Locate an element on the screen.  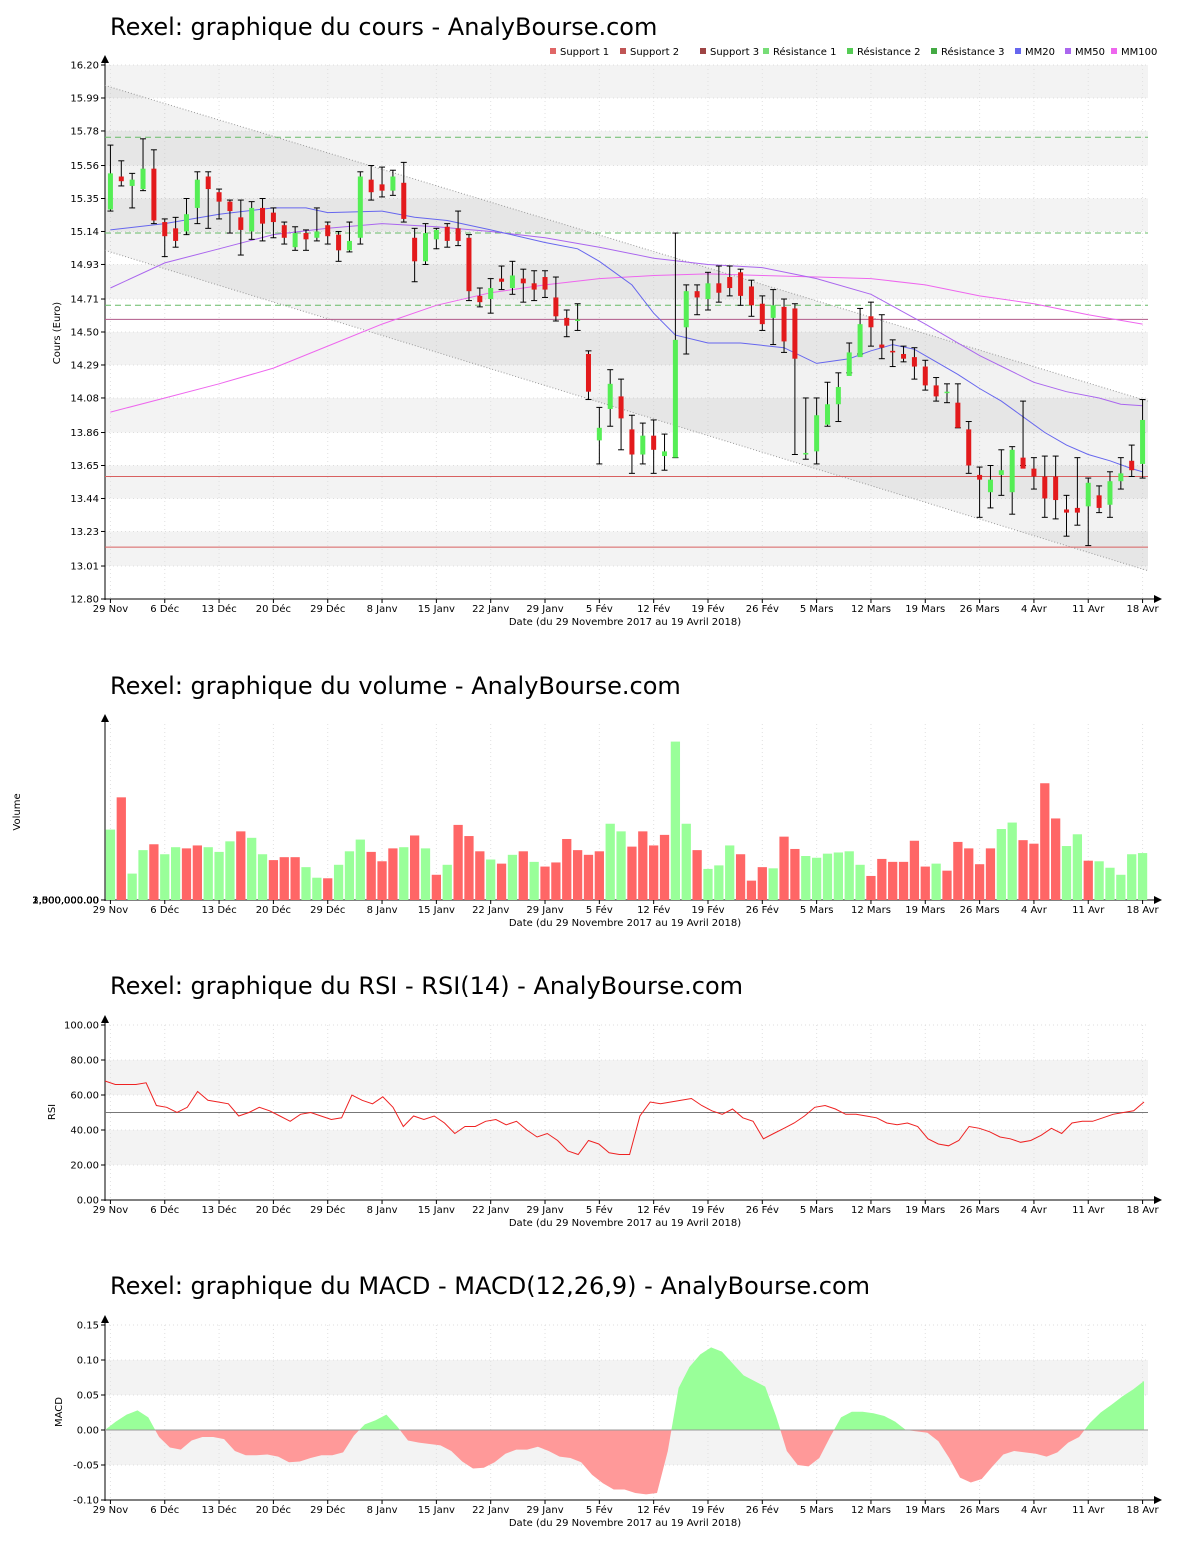
rsi-y-tick-label: 40.00 is located at coordinates (84, 1131).